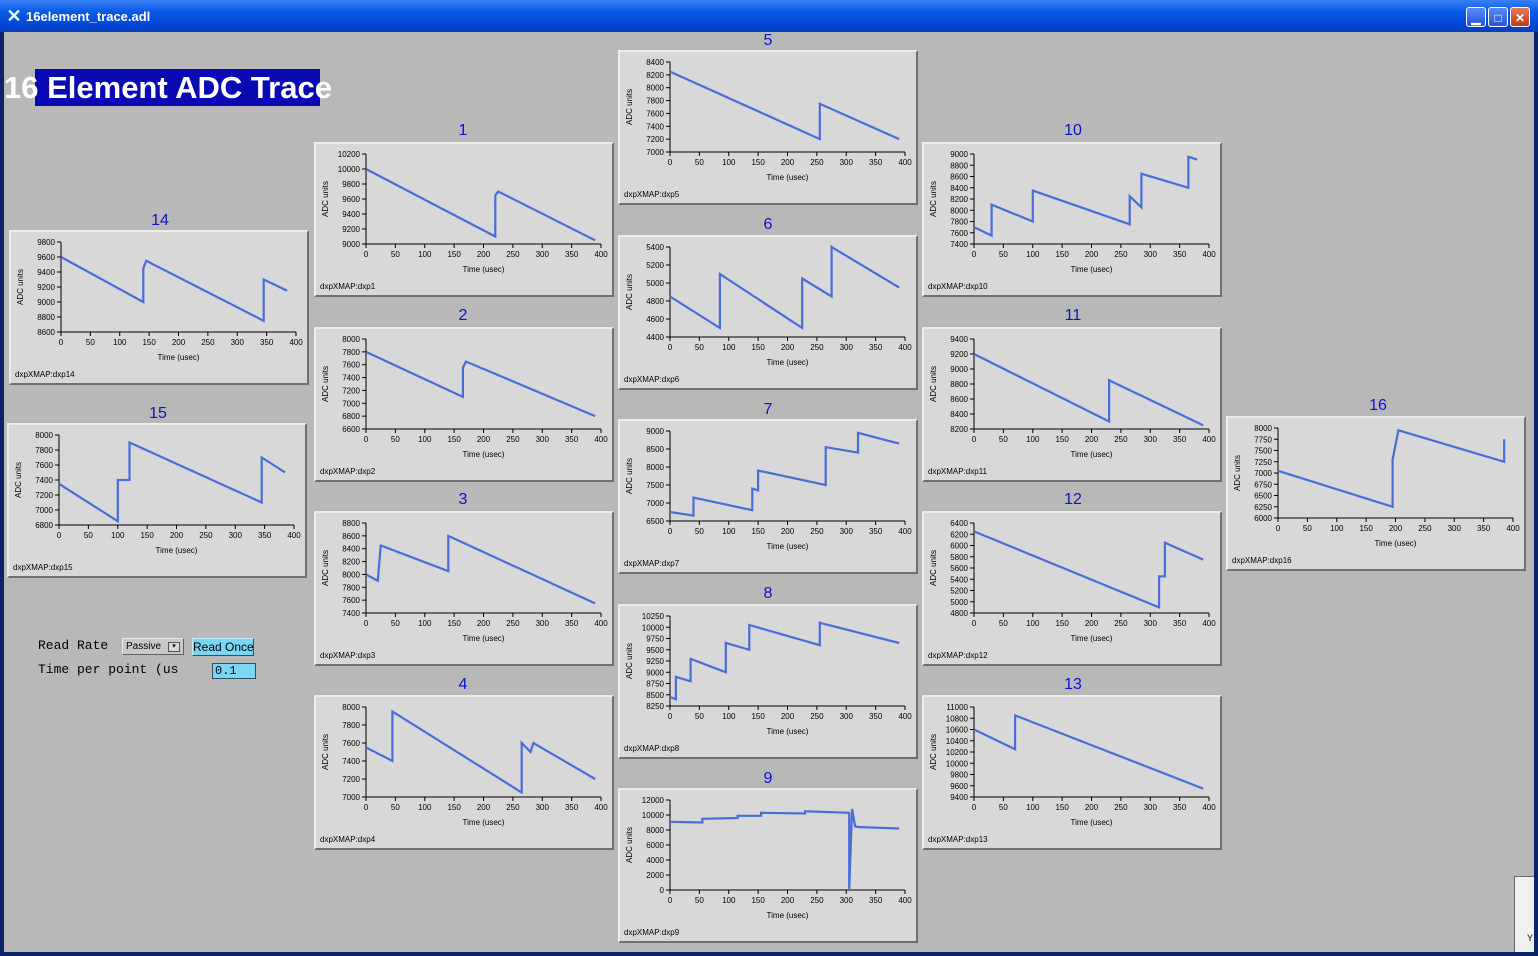 This screenshot has width=1538, height=956. What do you see at coordinates (1073, 130) in the screenshot?
I see `plot-title: 10` at bounding box center [1073, 130].